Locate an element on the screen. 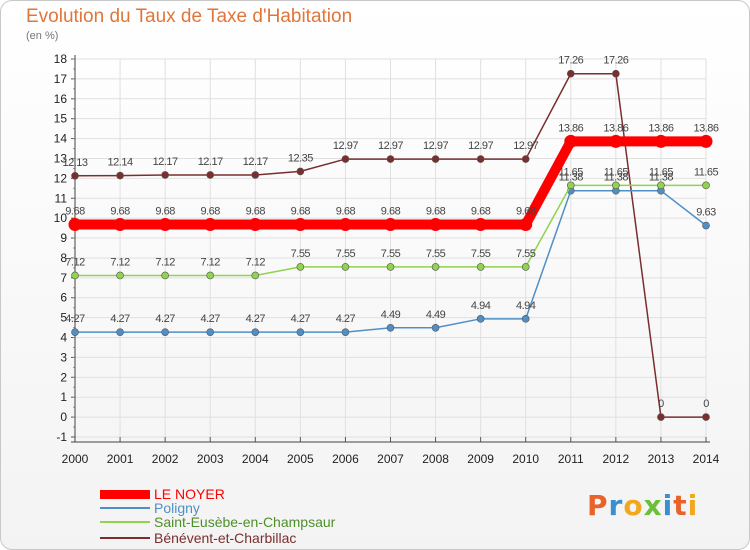 This screenshot has width=750, height=550. data-label: 17.26 is located at coordinates (615, 61).